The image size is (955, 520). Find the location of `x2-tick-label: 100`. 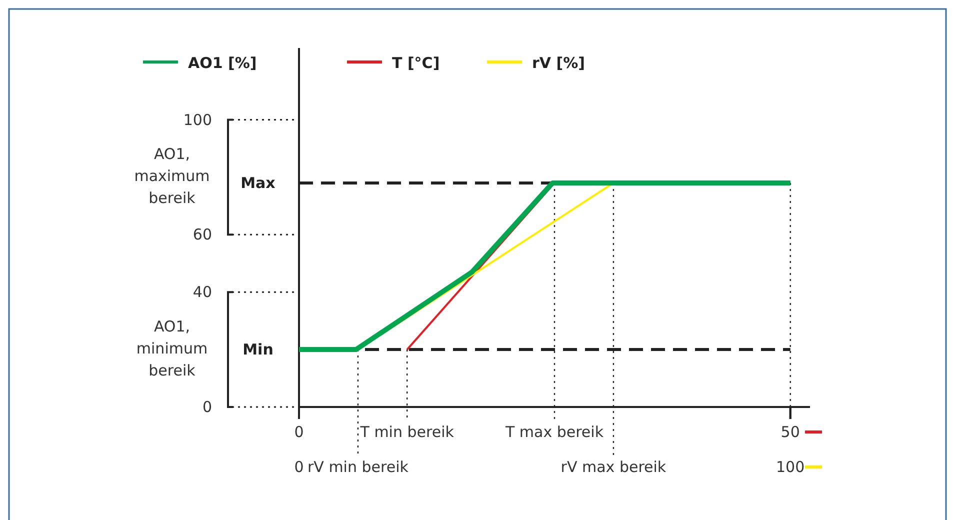

x2-tick-label: 100 is located at coordinates (790, 467).